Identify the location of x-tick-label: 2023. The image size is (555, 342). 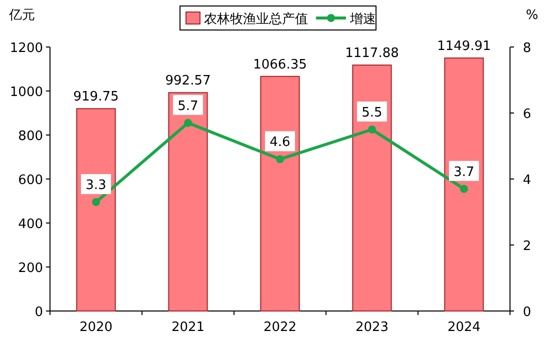
(372, 327).